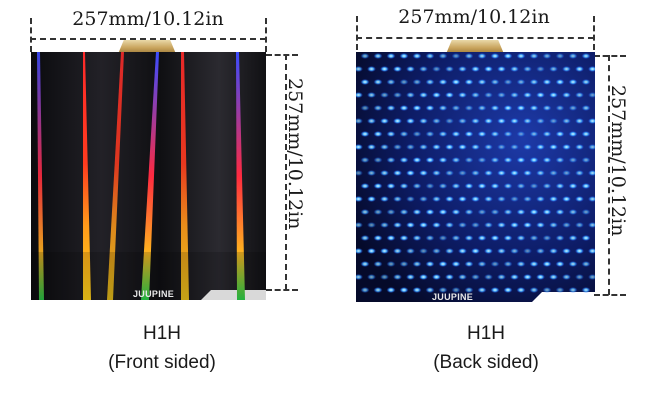  I want to click on side-label: (Front sided), so click(162, 362).